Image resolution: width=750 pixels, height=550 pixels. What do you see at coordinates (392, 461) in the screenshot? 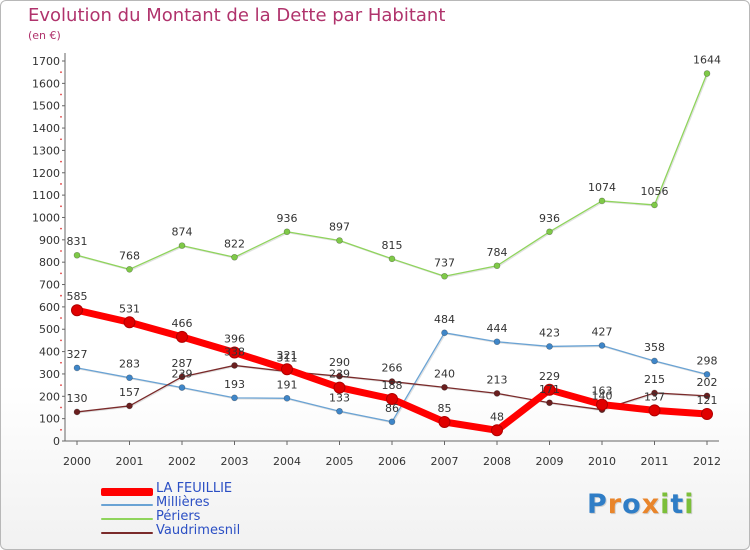
I see `x-tick-label: 2006` at bounding box center [392, 461].